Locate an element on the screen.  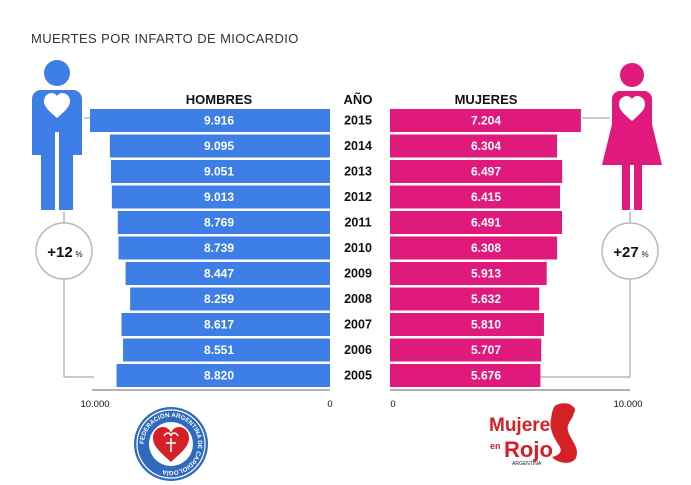
women-value-label-2015: 7.204 is located at coordinates (486, 121).